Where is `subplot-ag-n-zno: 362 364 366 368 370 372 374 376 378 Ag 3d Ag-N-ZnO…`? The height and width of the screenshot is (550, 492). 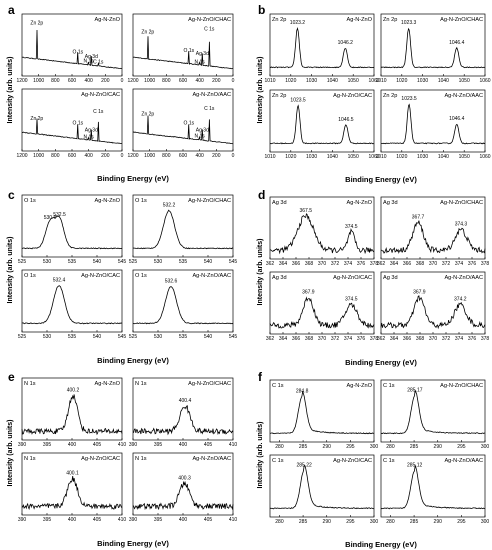 subplot-ag-n-zno: 362 364 366 368 370 372 374 376 378 Ag 3d Ag-N-ZnO… is located at coordinates (322, 231).